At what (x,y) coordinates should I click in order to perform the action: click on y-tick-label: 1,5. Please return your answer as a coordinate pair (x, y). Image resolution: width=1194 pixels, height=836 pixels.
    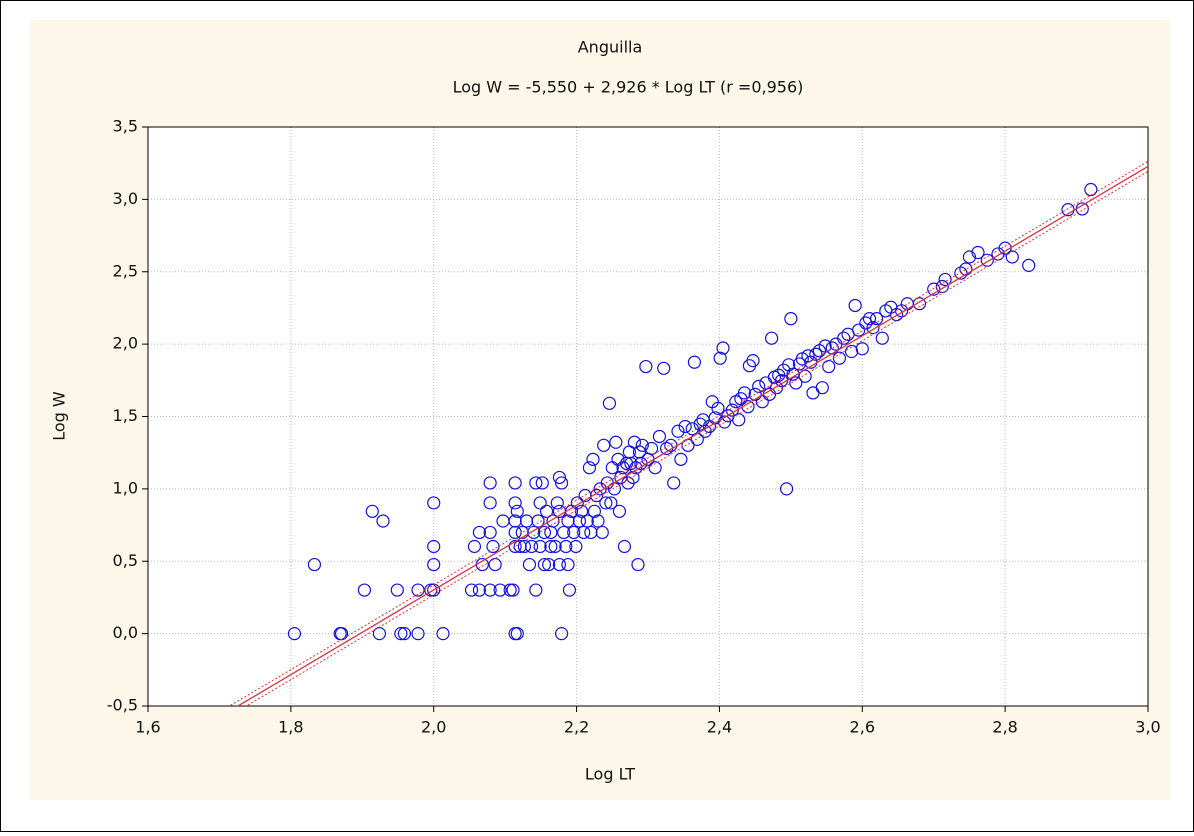
    Looking at the image, I should click on (125, 415).